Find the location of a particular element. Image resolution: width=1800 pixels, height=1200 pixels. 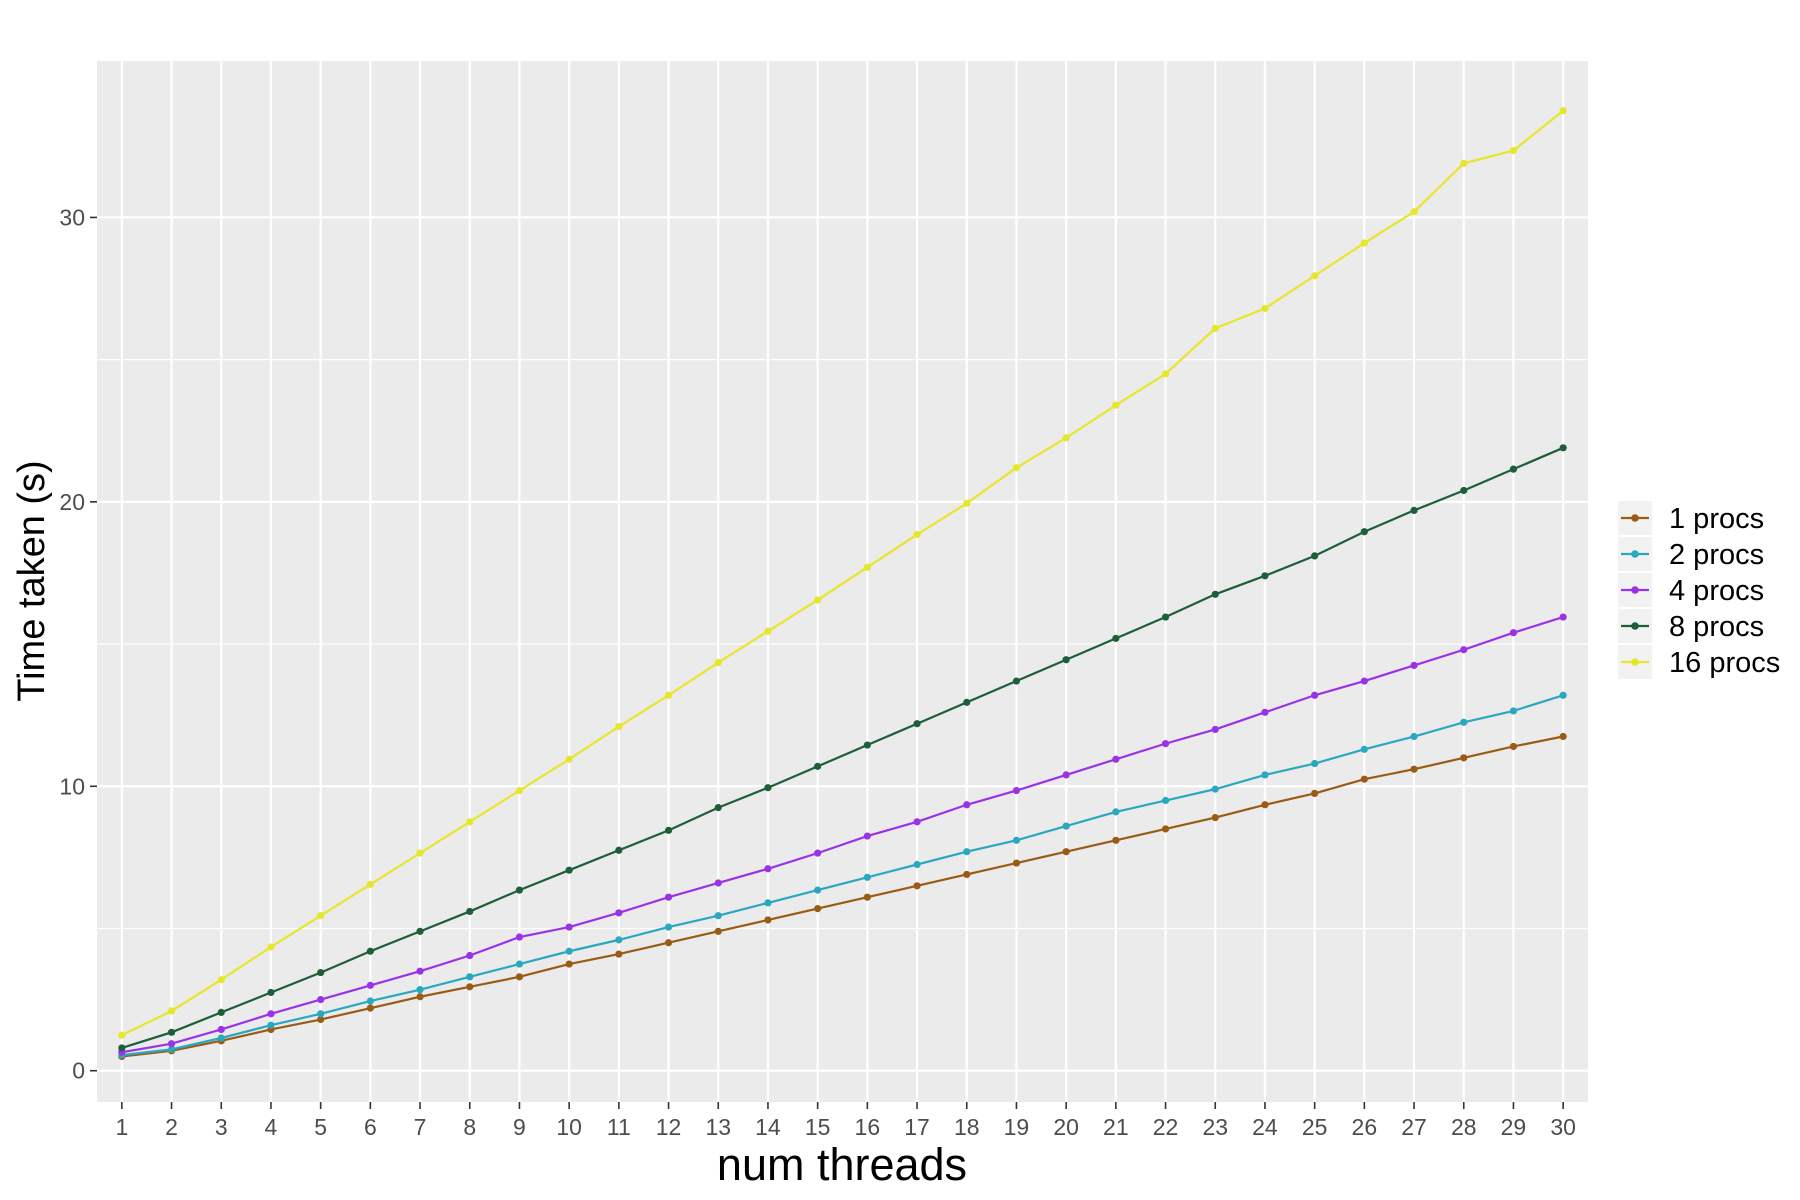

y-axis-ticks: 0 10 20 30 is located at coordinates (78, 644).